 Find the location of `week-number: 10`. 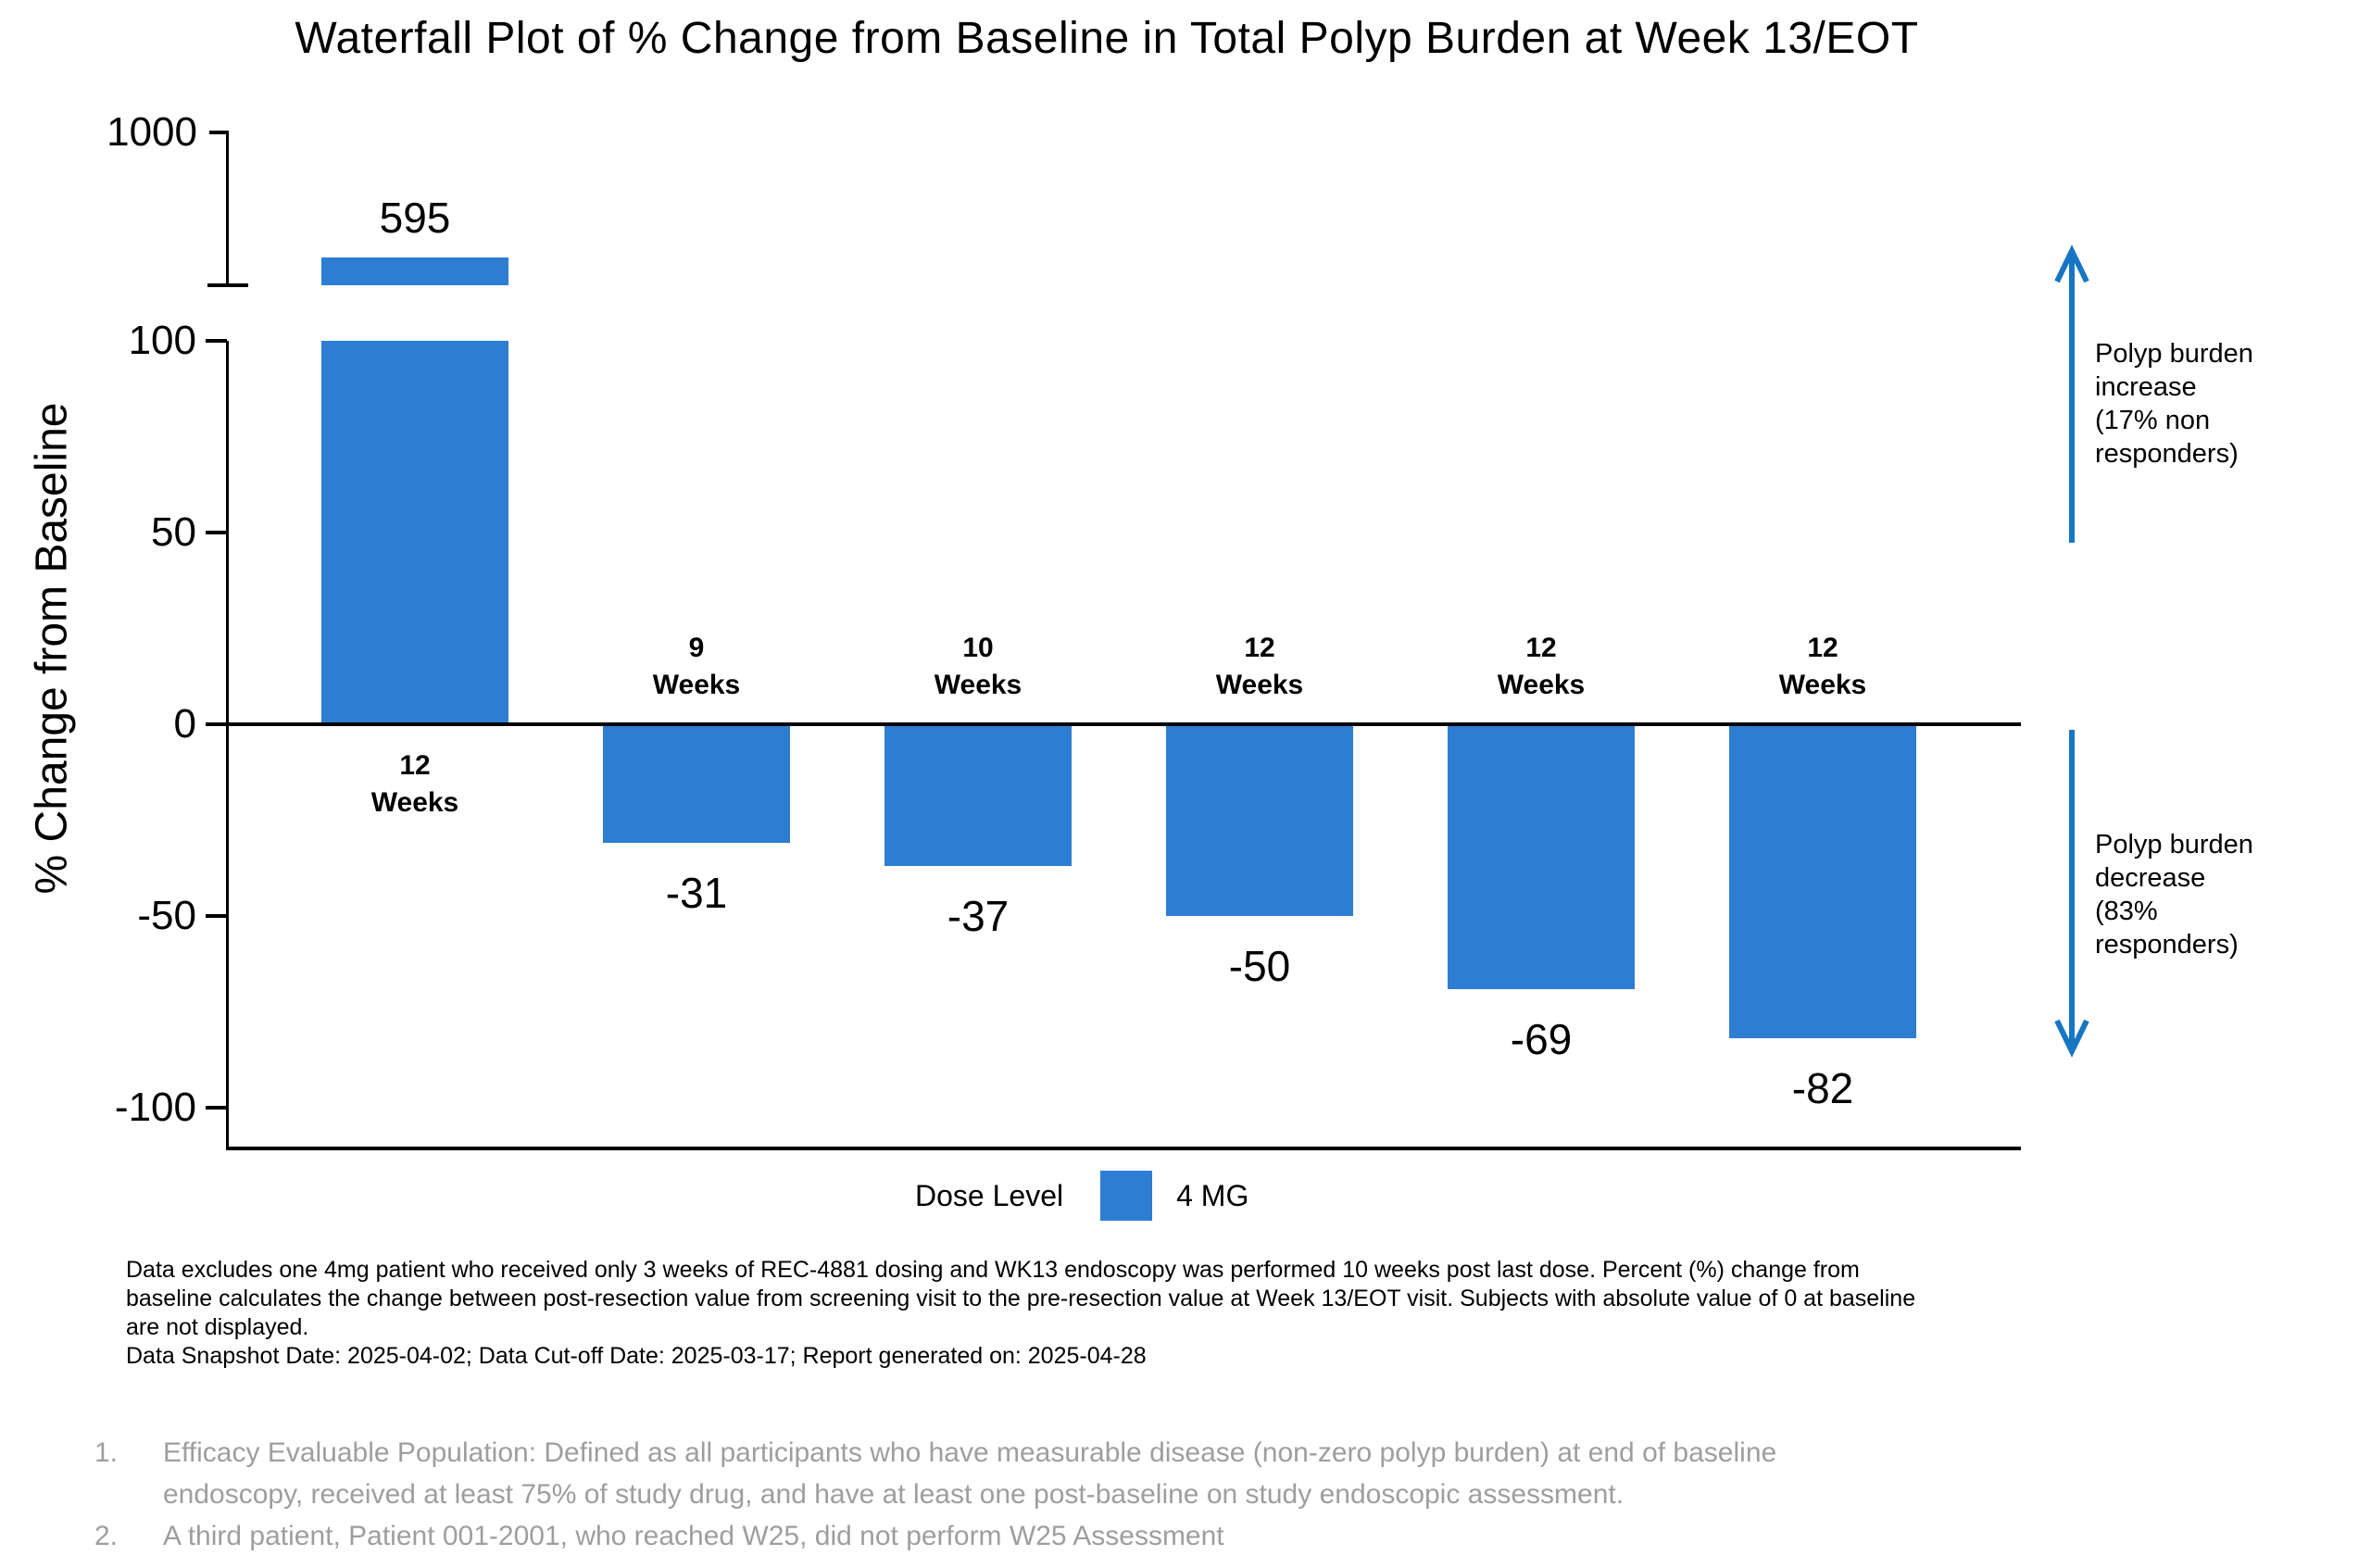

week-number: 10 is located at coordinates (978, 648).